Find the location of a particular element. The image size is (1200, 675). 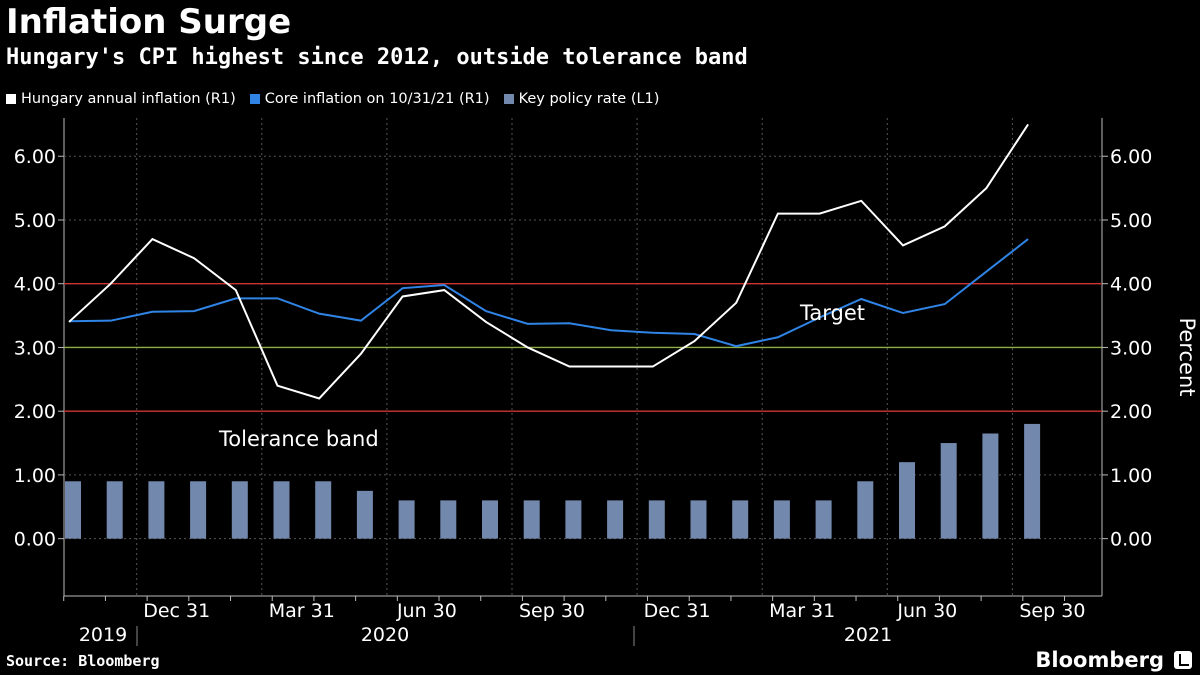

y-axis-title-right: Percent is located at coordinates (1187, 356).